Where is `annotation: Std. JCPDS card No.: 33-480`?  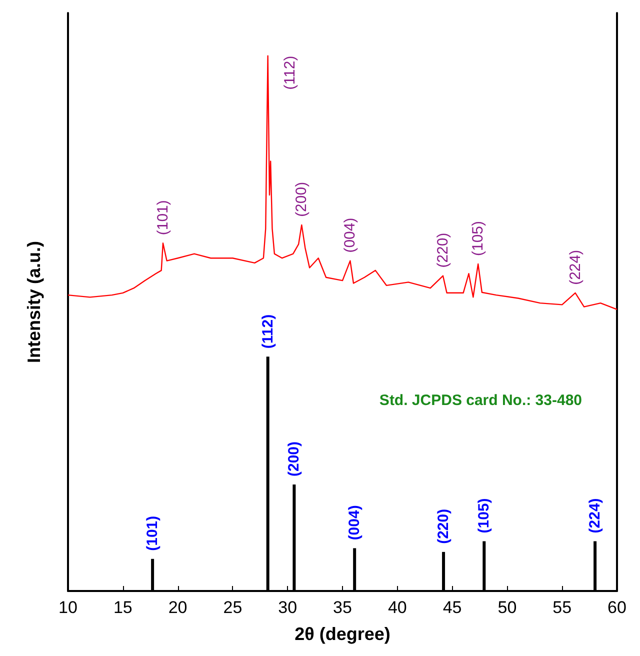 annotation: Std. JCPDS card No.: 33-480 is located at coordinates (480, 400).